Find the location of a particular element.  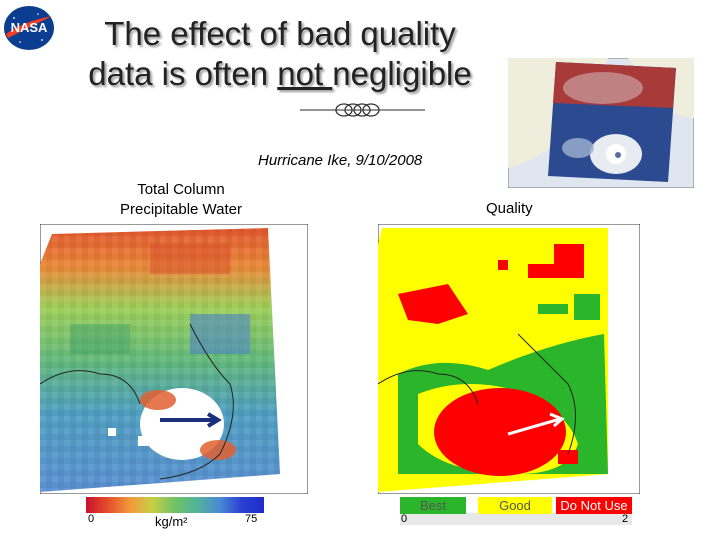

title-line-2: data is often not negligible is located at coordinates (280, 74).